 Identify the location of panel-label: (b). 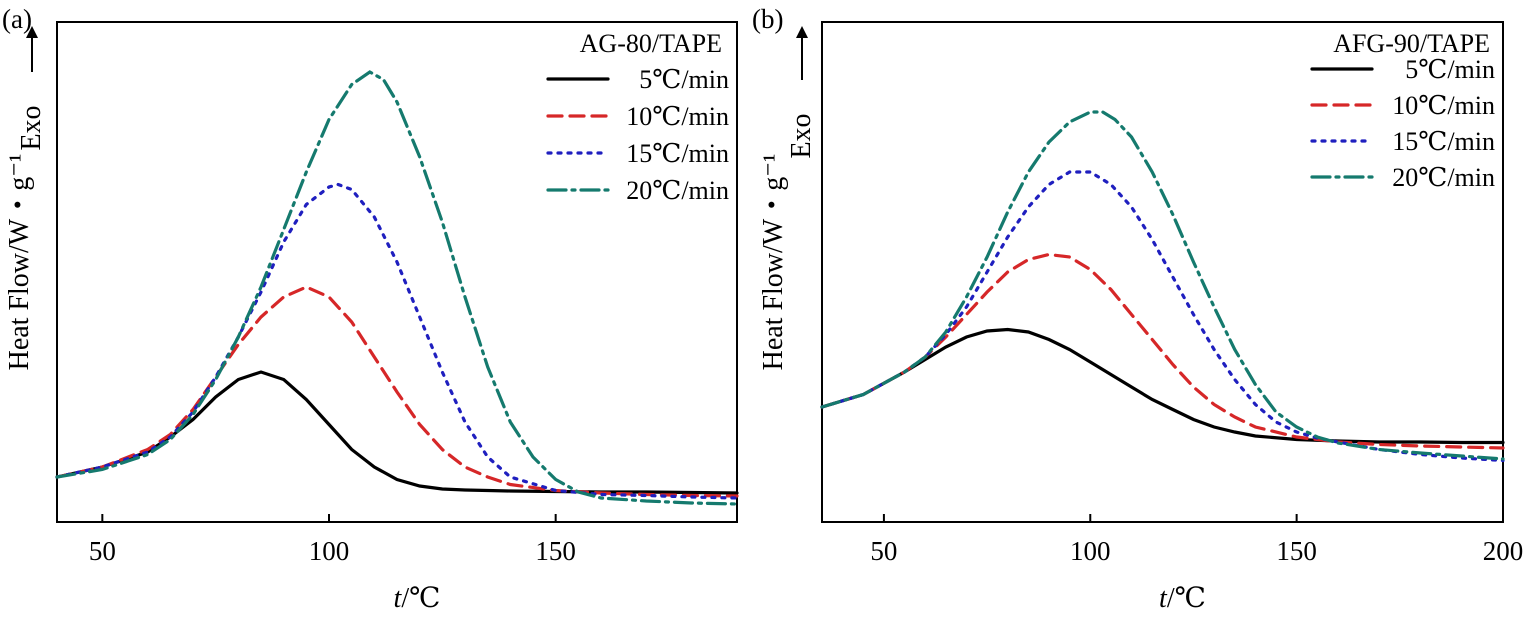
(767, 19).